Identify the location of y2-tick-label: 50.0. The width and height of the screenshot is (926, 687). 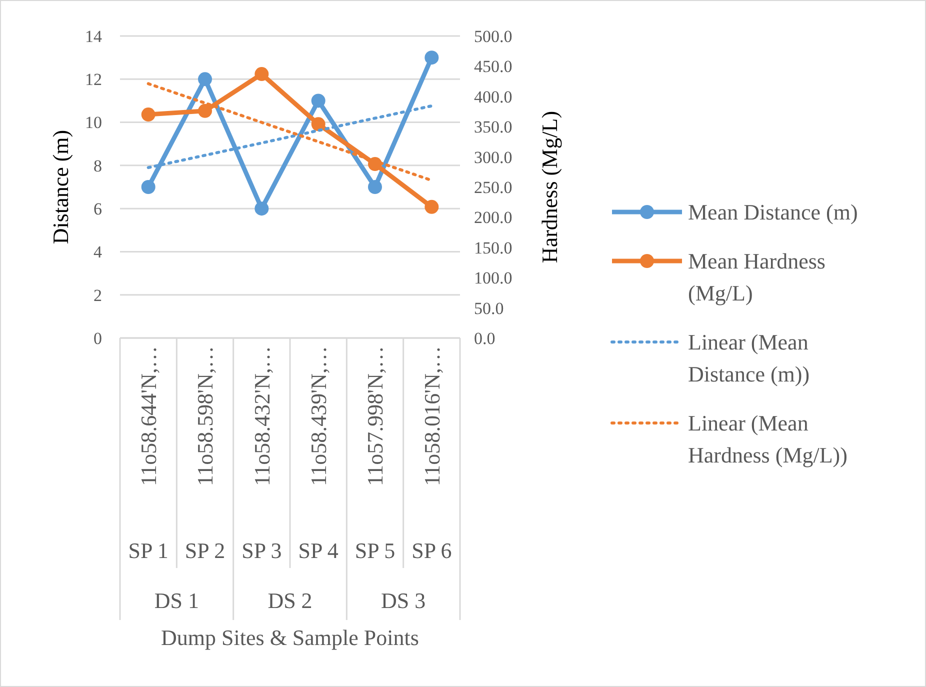
(489, 308).